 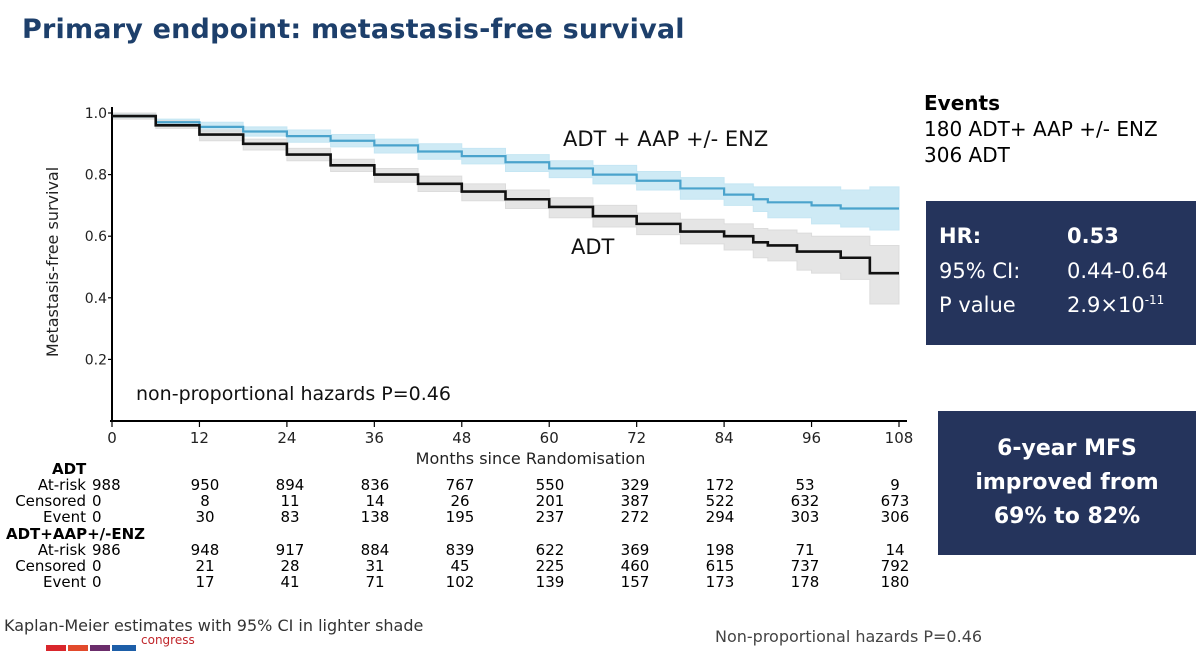 What do you see at coordinates (720, 582) in the screenshot?
I see `risk-cell: 173` at bounding box center [720, 582].